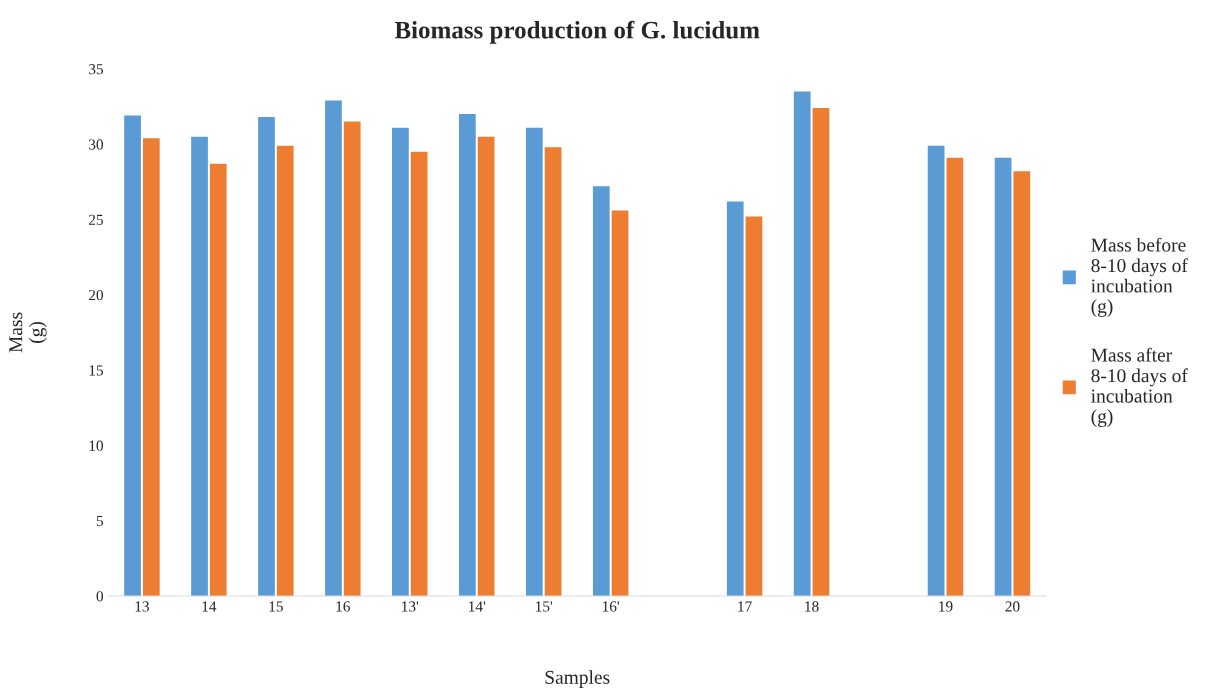 This screenshot has height=689, width=1205. Describe the element at coordinates (577, 32) in the screenshot. I see `chart-title: Biomass production of G. lucidum` at that location.